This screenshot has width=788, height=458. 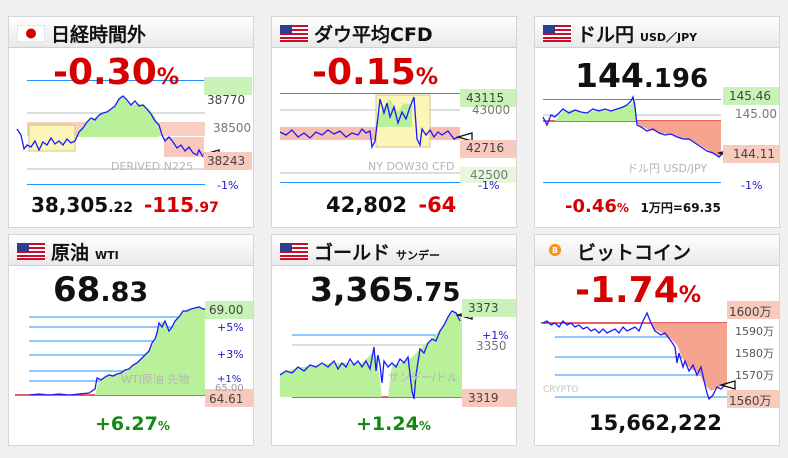 I want to click on nikkei-level-pct: -1%, so click(x=228, y=185).